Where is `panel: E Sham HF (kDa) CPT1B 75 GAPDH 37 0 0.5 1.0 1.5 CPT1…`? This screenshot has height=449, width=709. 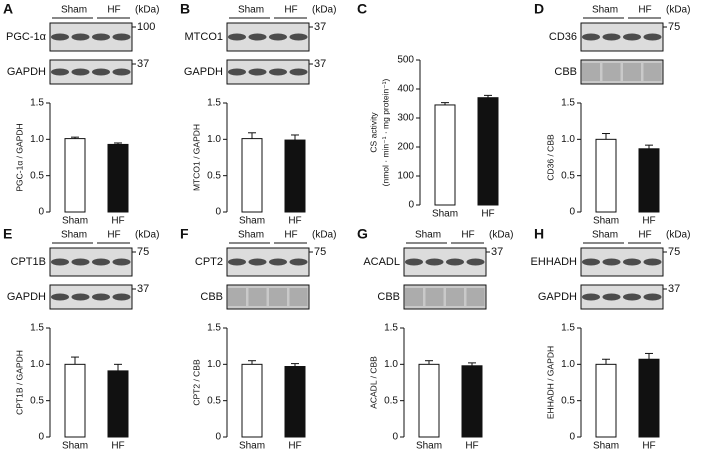
panel: E Sham HF (kDa) CPT1B 75 GAPDH 37 0 0.5 1.0 1.5 CPT1… is located at coordinates (81, 337).